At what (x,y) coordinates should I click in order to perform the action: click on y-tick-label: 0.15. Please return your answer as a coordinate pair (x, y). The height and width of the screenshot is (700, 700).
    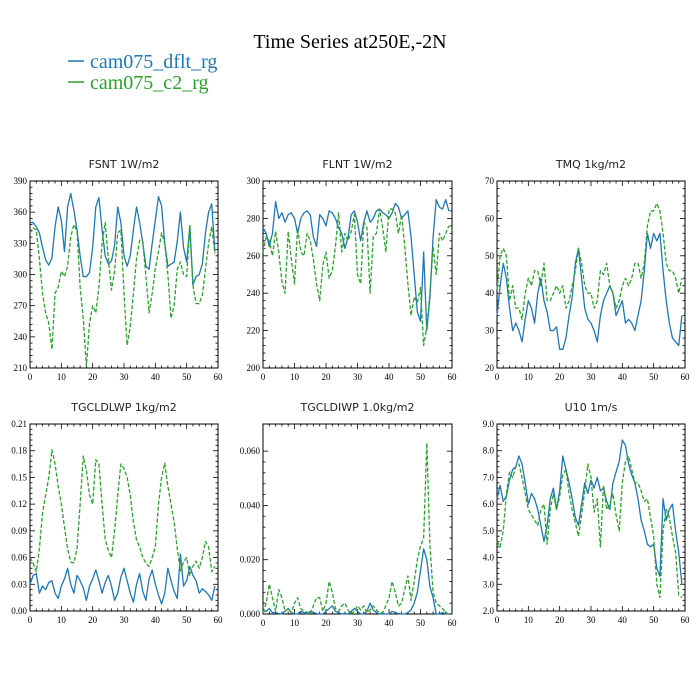
    Looking at the image, I should click on (19, 477).